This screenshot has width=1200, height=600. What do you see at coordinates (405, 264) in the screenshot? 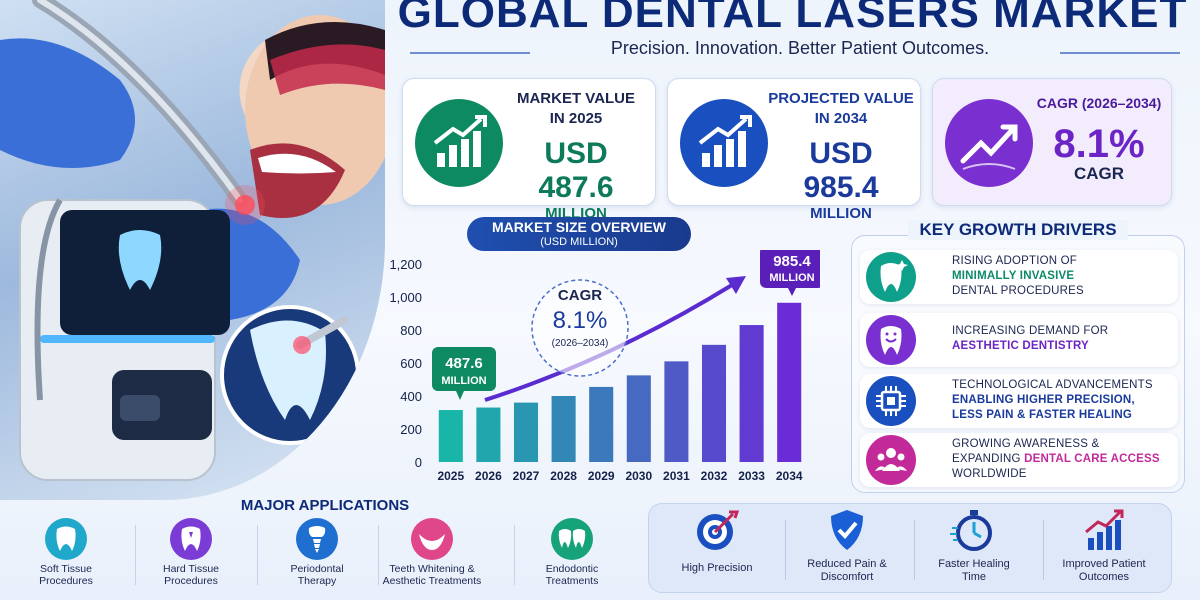
I see `y-tick-label: 1,200` at bounding box center [405, 264].